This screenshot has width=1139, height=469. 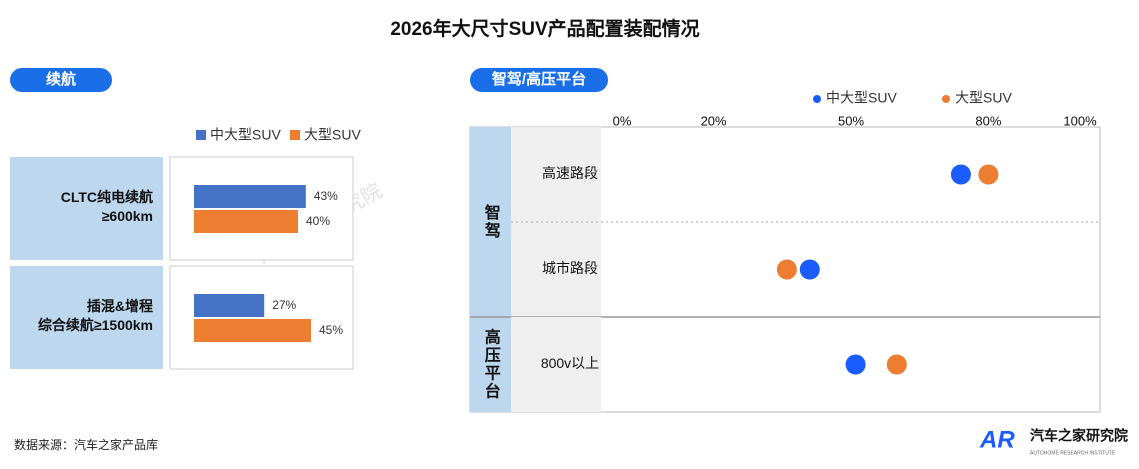 What do you see at coordinates (570, 363) in the screenshot?
I see `category-label: 800v以上` at bounding box center [570, 363].